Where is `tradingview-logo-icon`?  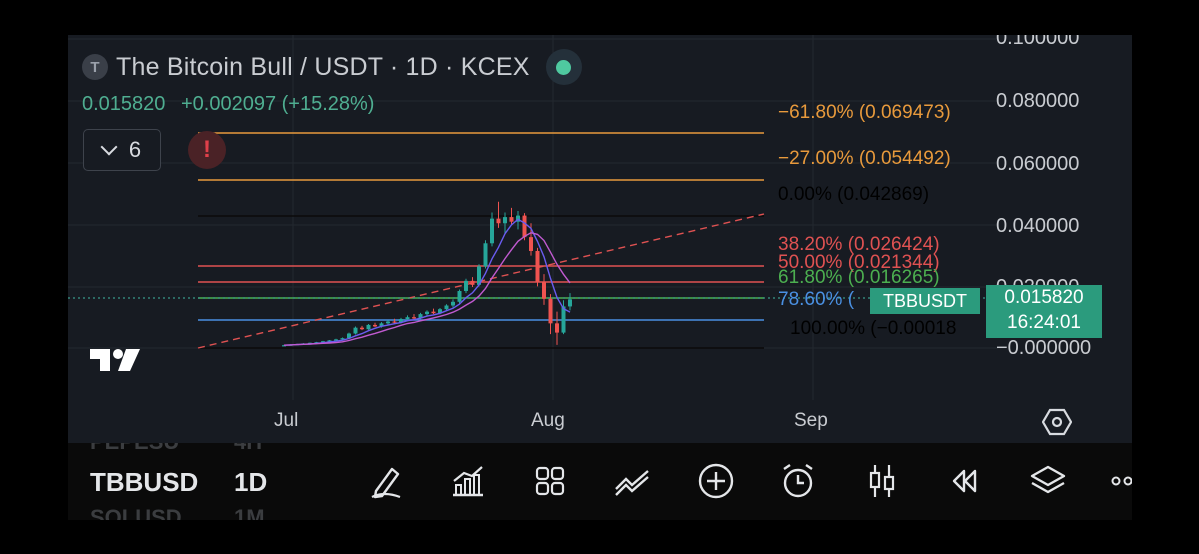
tradingview-logo-icon is located at coordinates (115, 360).